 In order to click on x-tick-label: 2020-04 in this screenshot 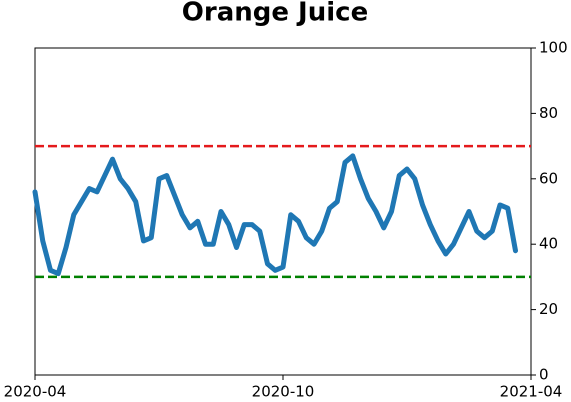, I will do `click(35, 392)`.